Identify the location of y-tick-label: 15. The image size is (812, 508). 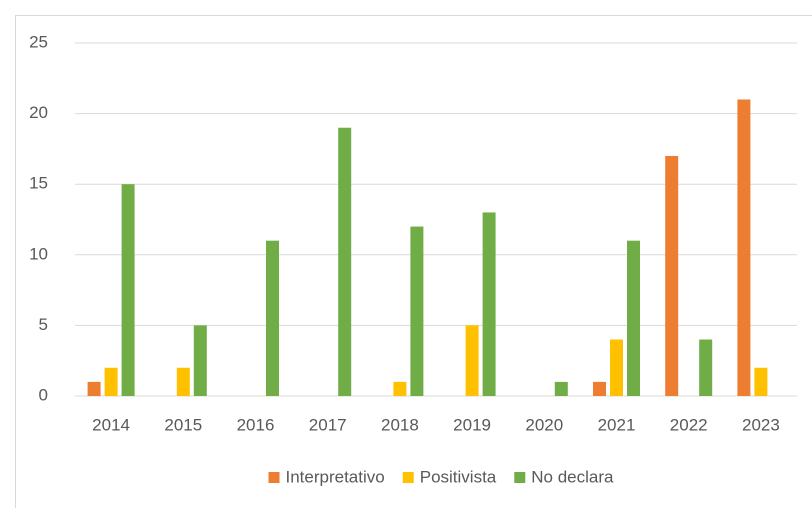
(38, 183).